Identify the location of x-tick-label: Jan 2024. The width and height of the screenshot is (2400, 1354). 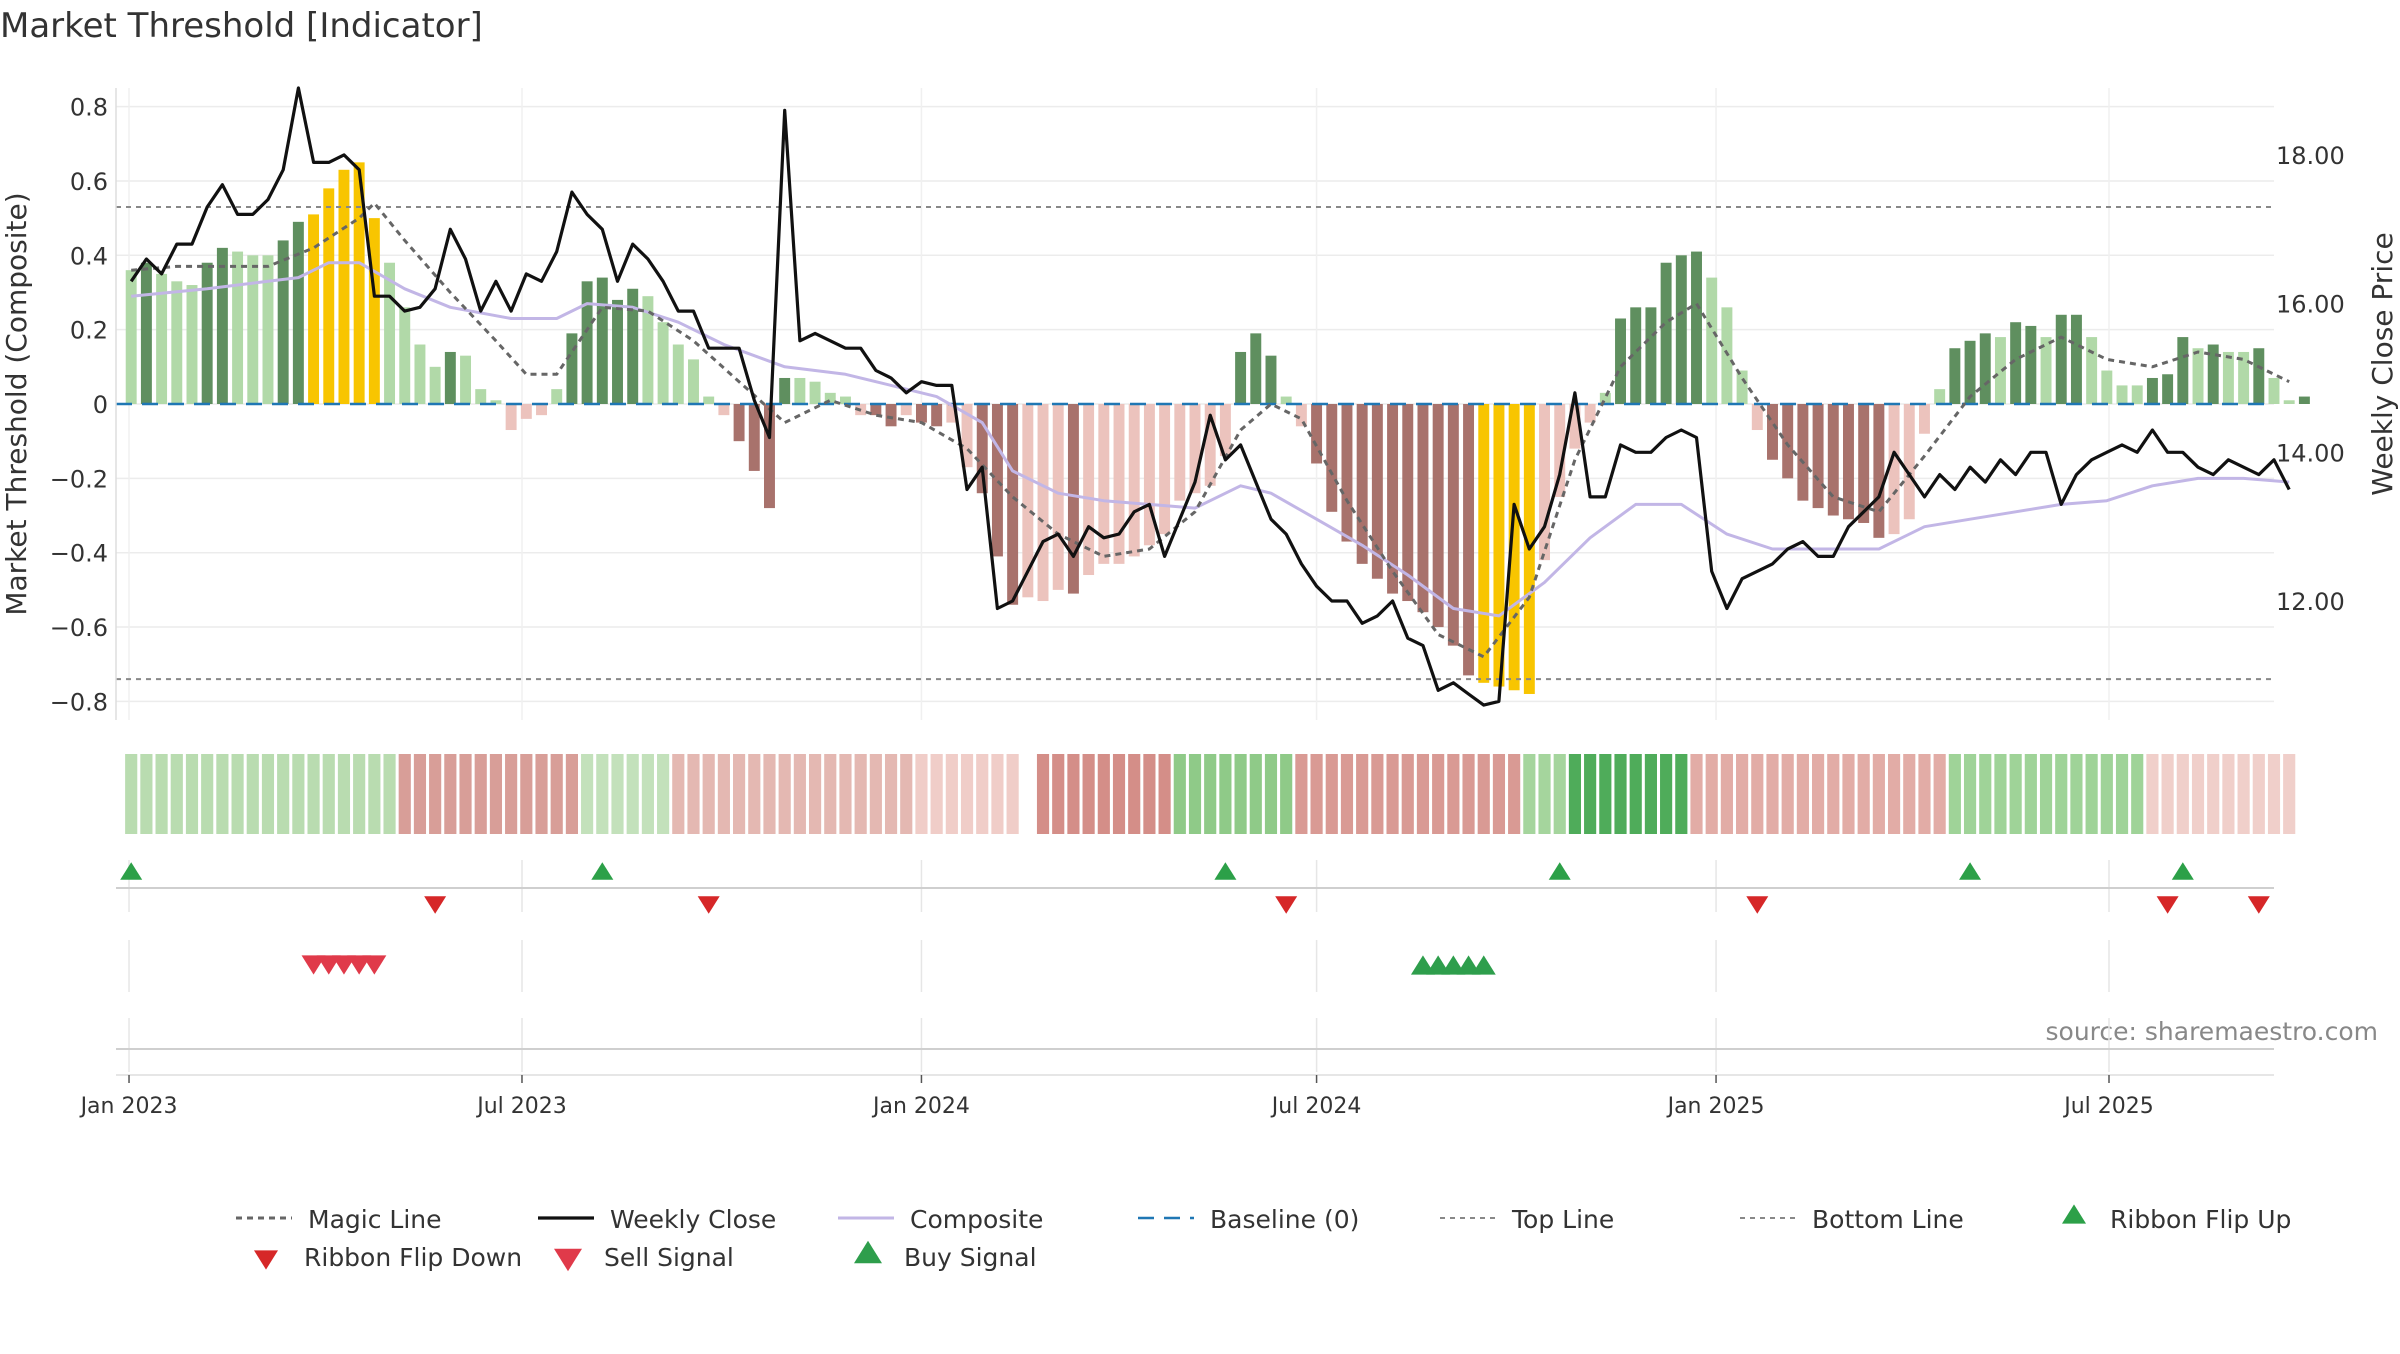
(920, 1106).